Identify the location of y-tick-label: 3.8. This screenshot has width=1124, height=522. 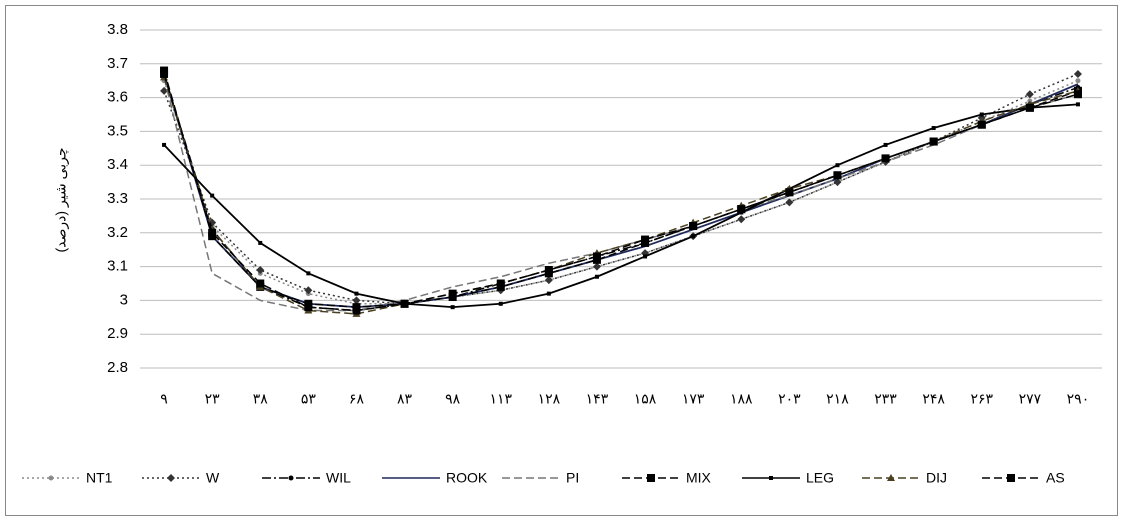
(117, 29).